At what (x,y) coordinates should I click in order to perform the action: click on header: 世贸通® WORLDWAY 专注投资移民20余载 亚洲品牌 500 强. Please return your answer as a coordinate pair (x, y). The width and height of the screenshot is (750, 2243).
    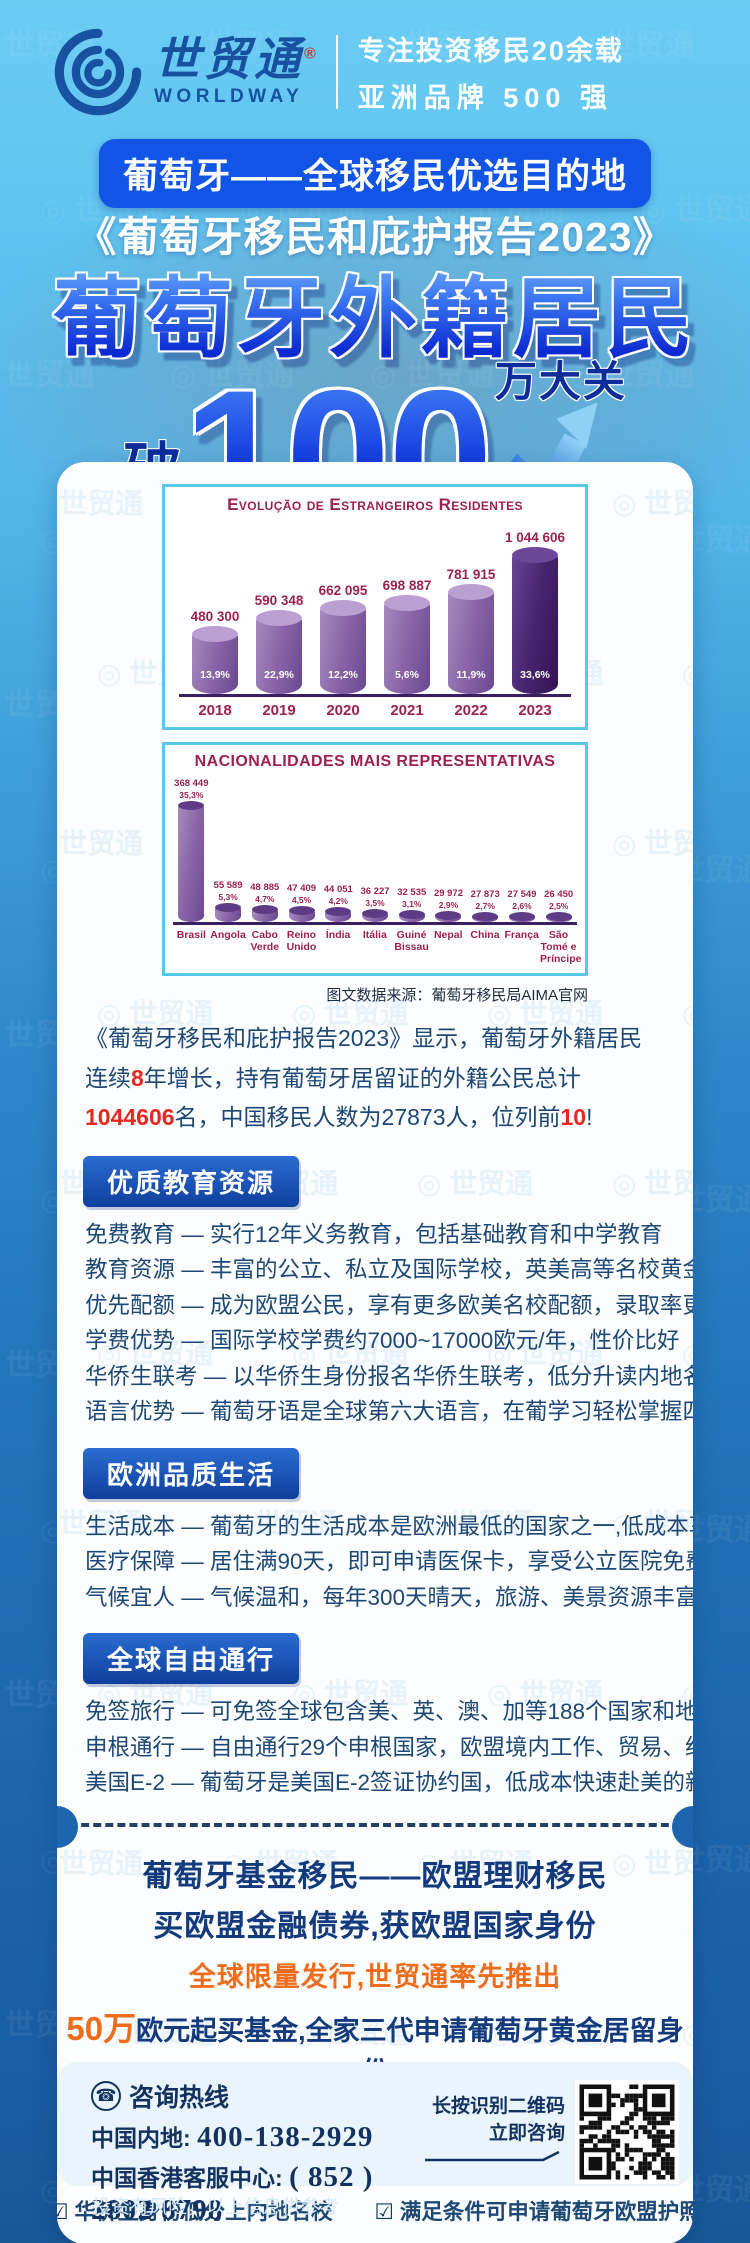
    Looking at the image, I should click on (386, 72).